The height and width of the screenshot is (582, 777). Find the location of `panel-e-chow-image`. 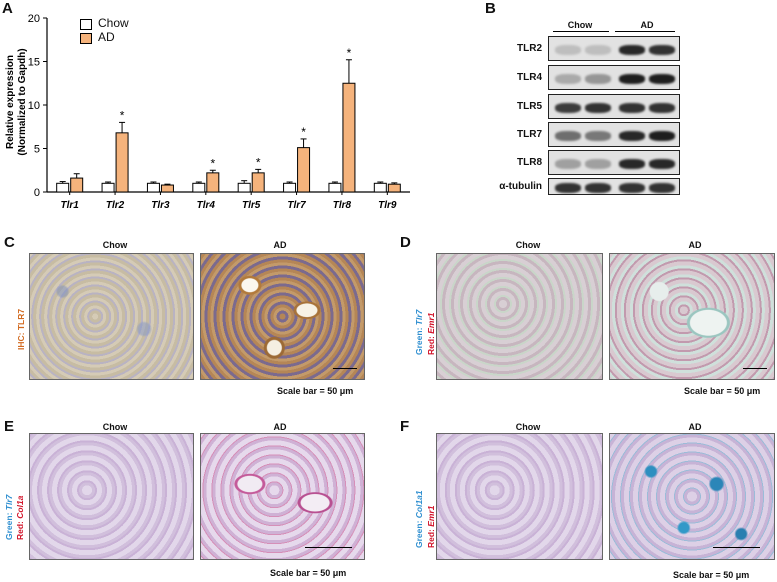

panel-e-chow-image is located at coordinates (111, 496).